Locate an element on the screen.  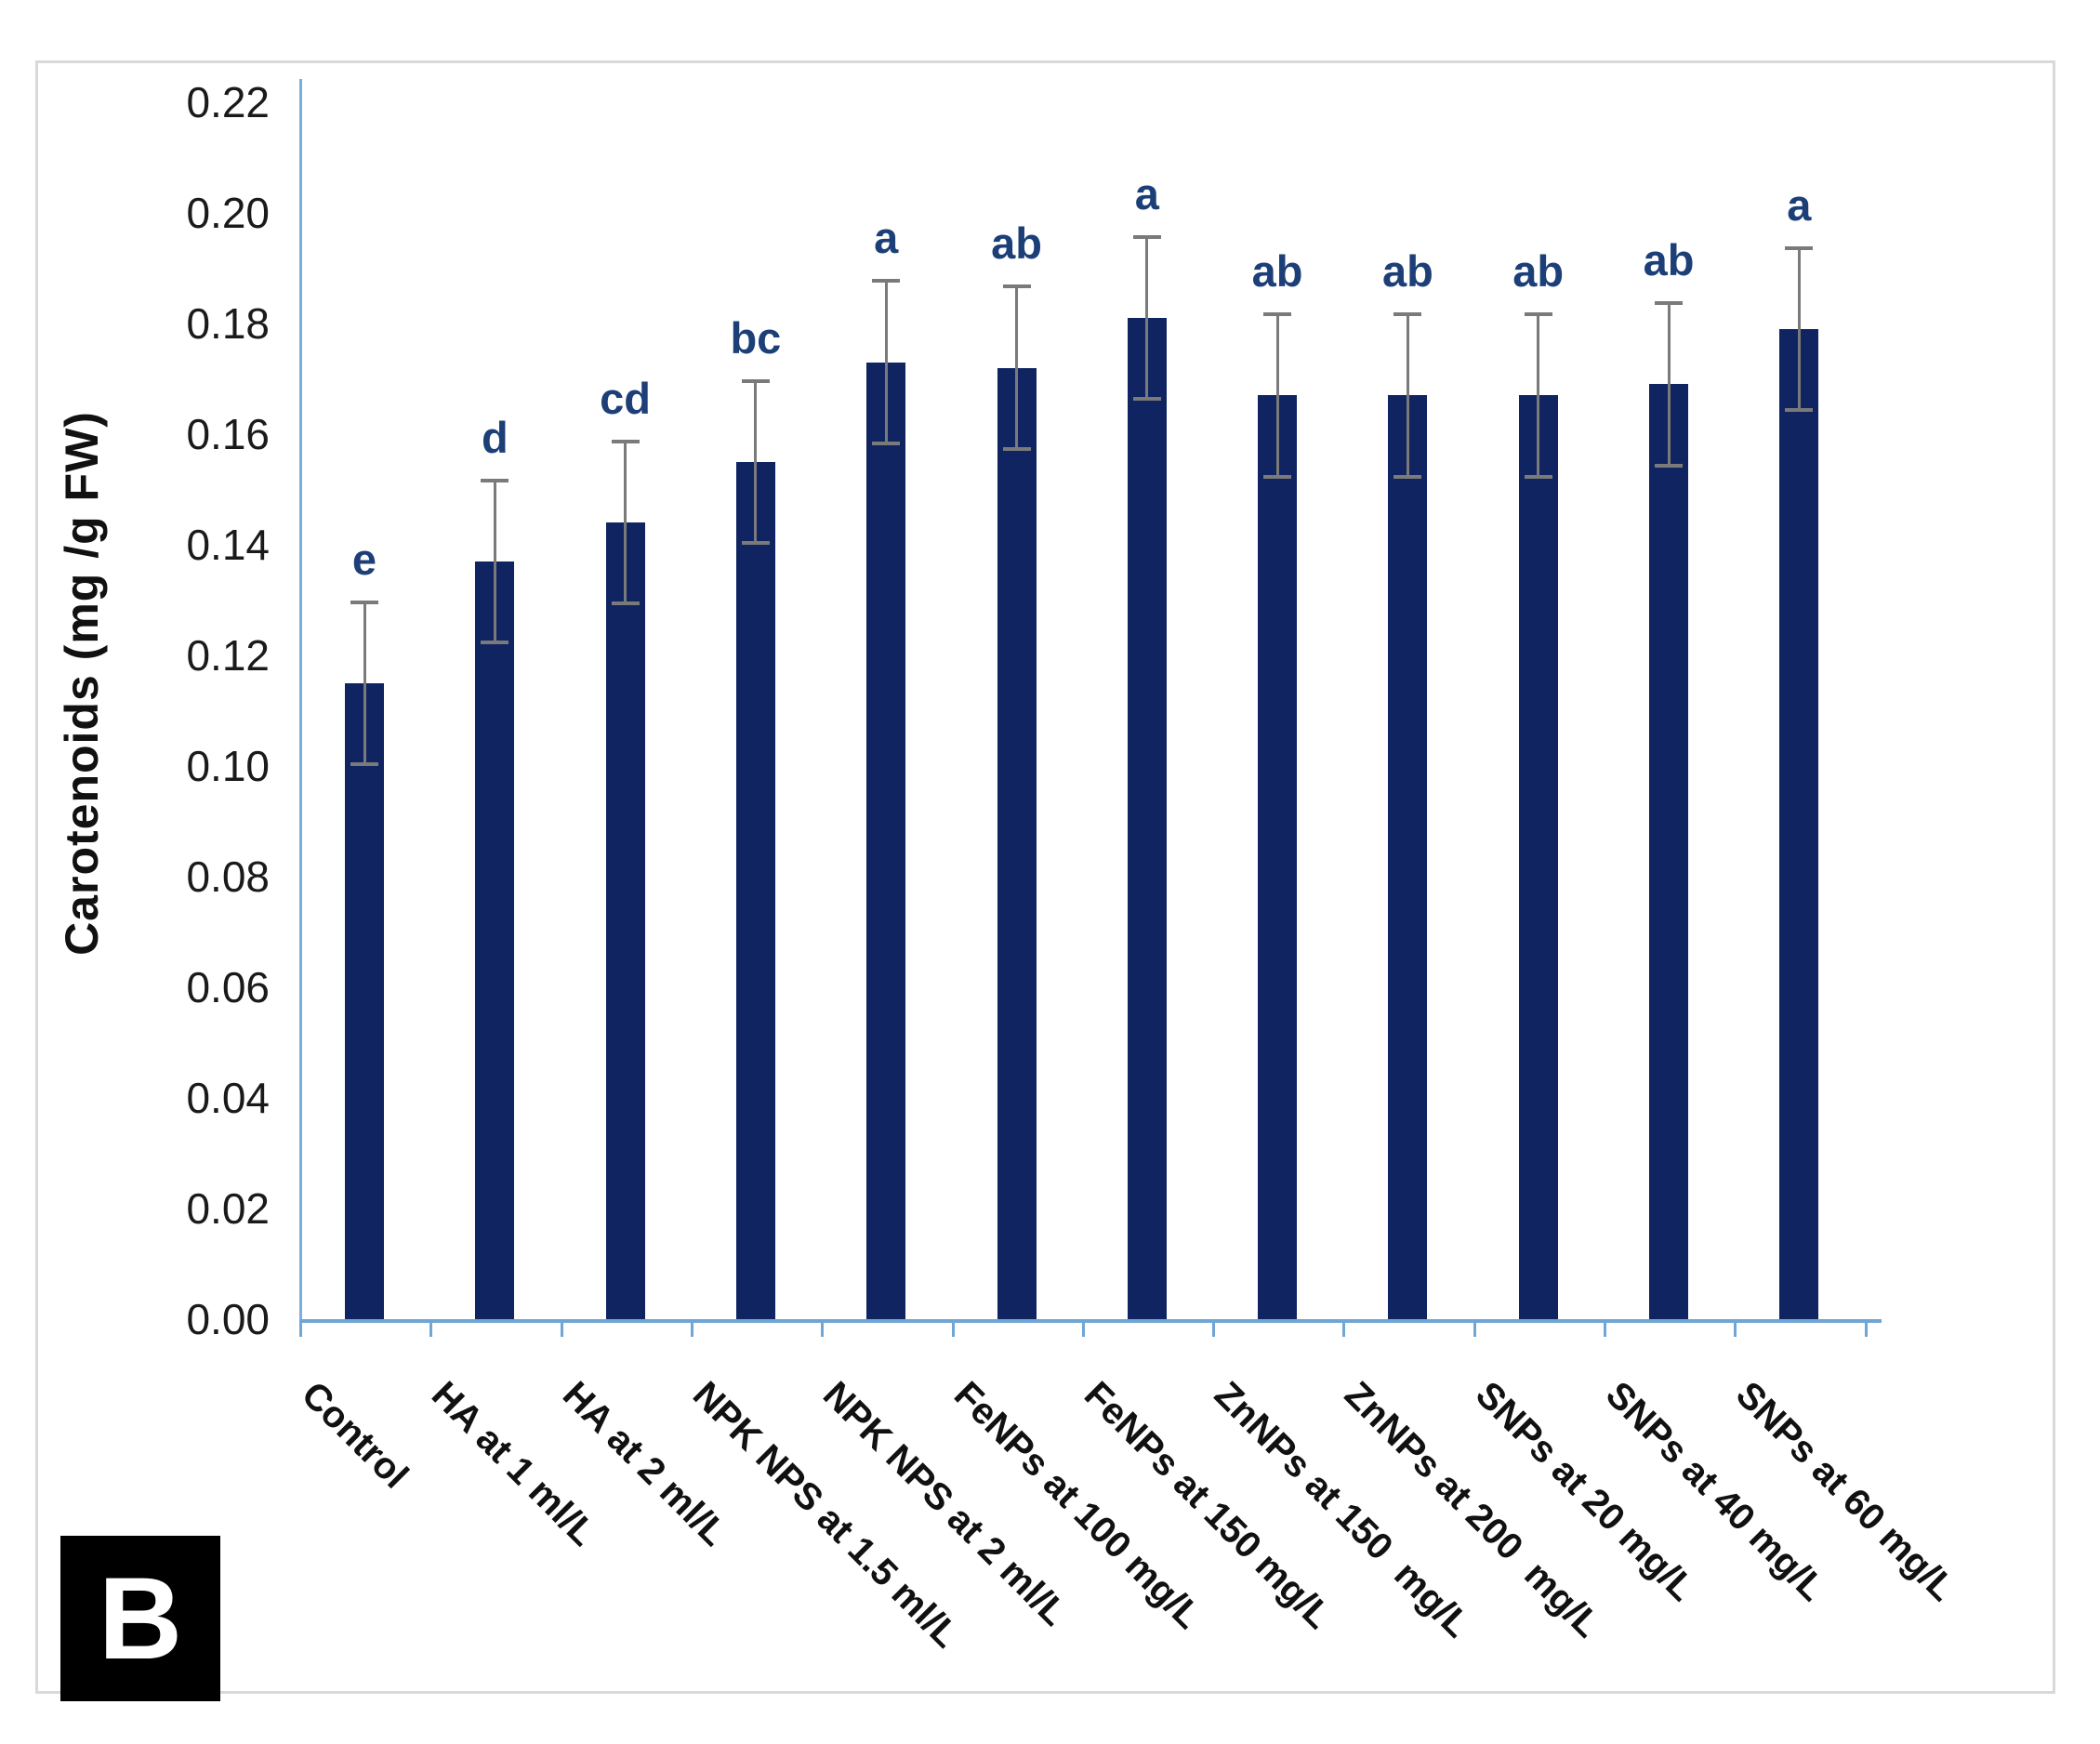
significance-letter: cd is located at coordinates (626, 398).